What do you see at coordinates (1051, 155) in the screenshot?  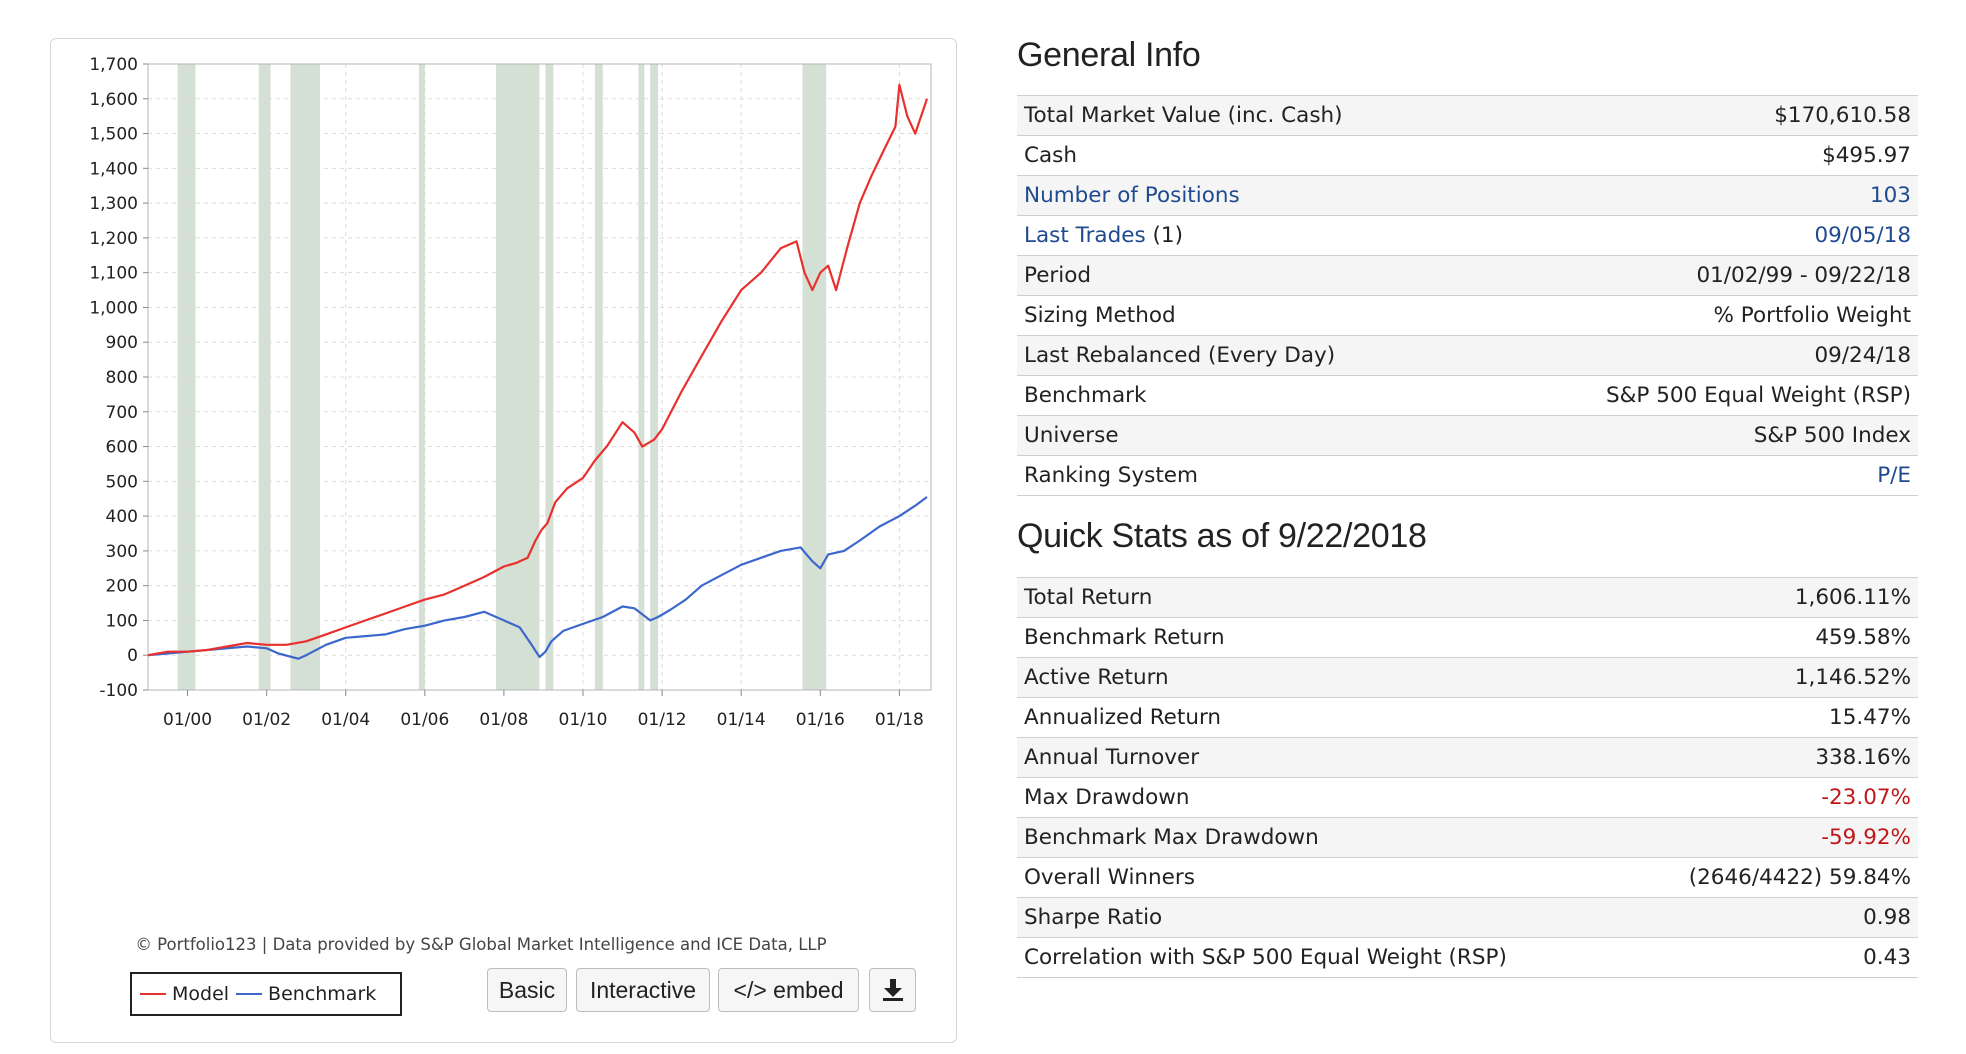 I see `row-label: Cash` at bounding box center [1051, 155].